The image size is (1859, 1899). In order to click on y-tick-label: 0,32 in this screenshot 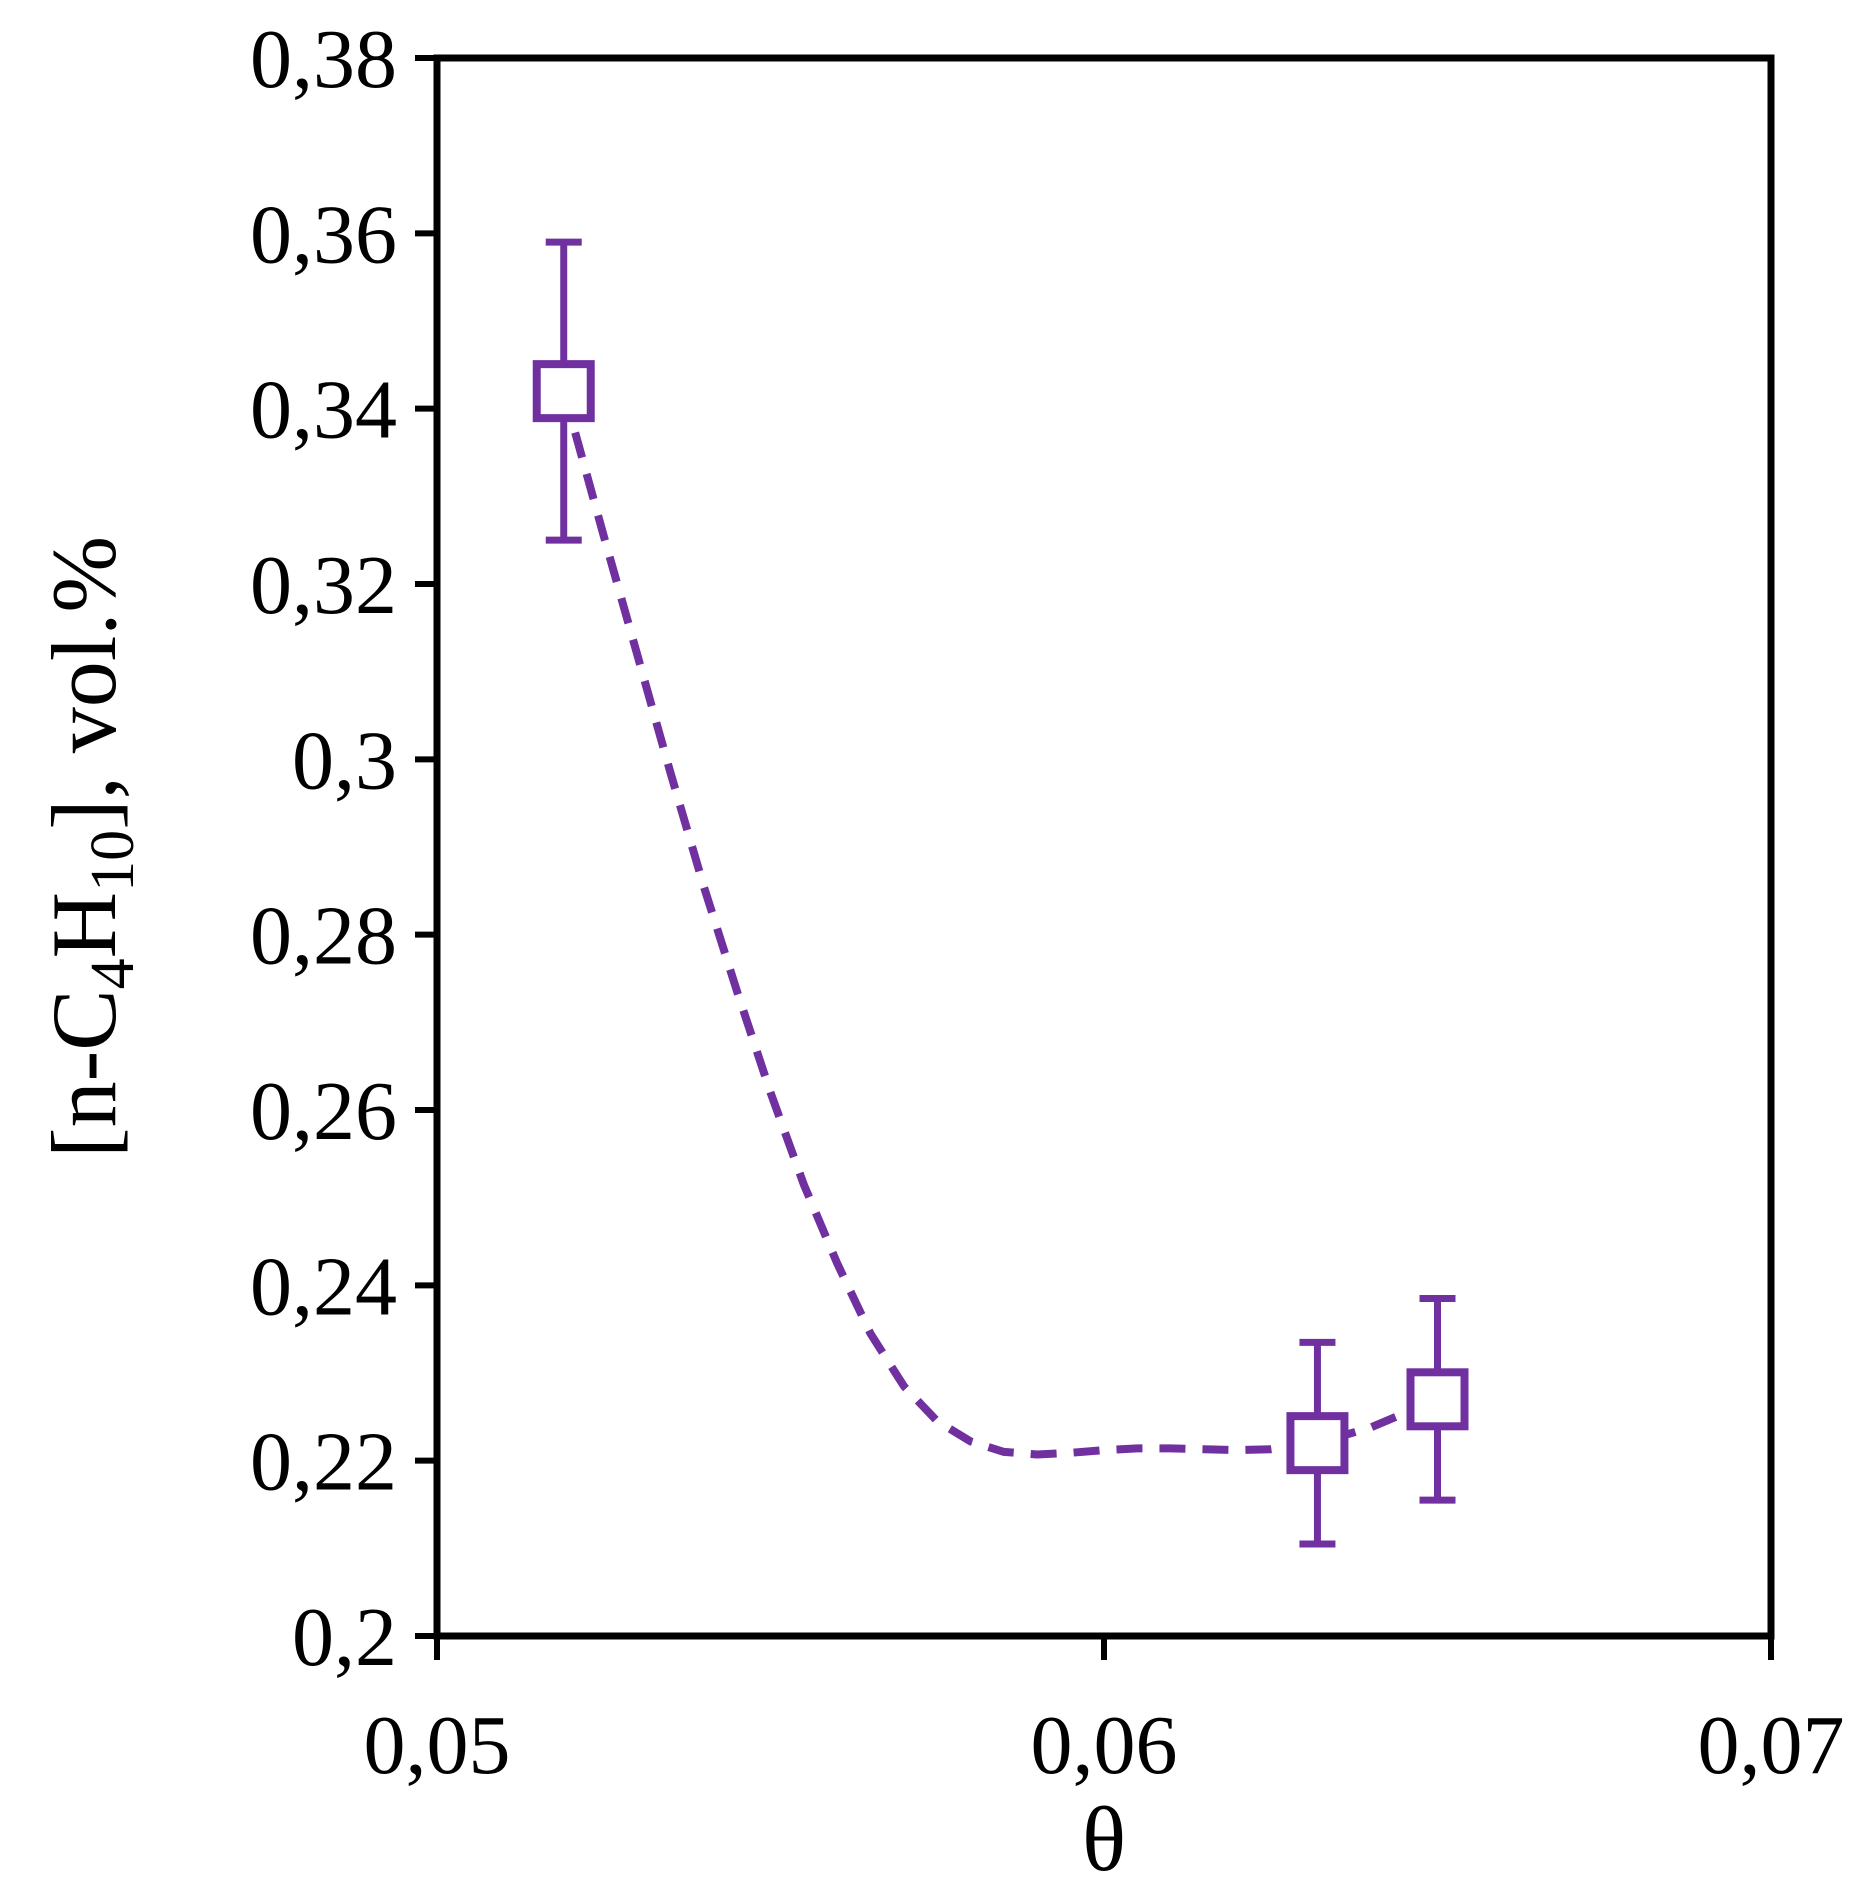, I will do `click(323, 585)`.